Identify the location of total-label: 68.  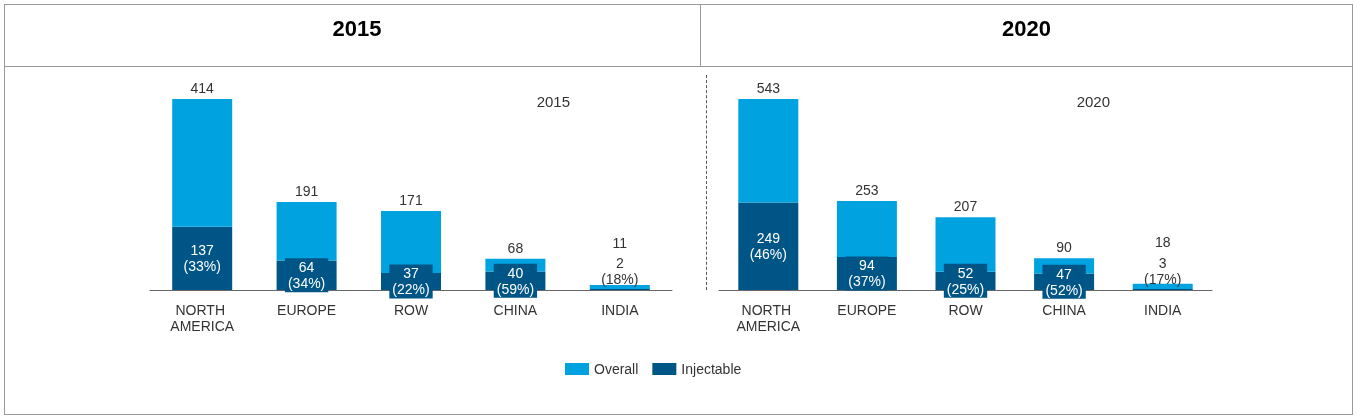
(515, 247).